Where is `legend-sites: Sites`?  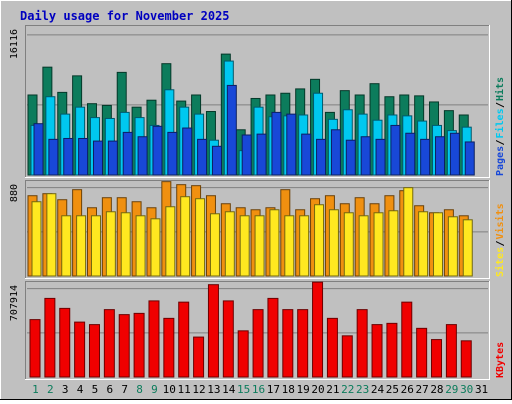 legend-sites: Sites is located at coordinates (500, 262).